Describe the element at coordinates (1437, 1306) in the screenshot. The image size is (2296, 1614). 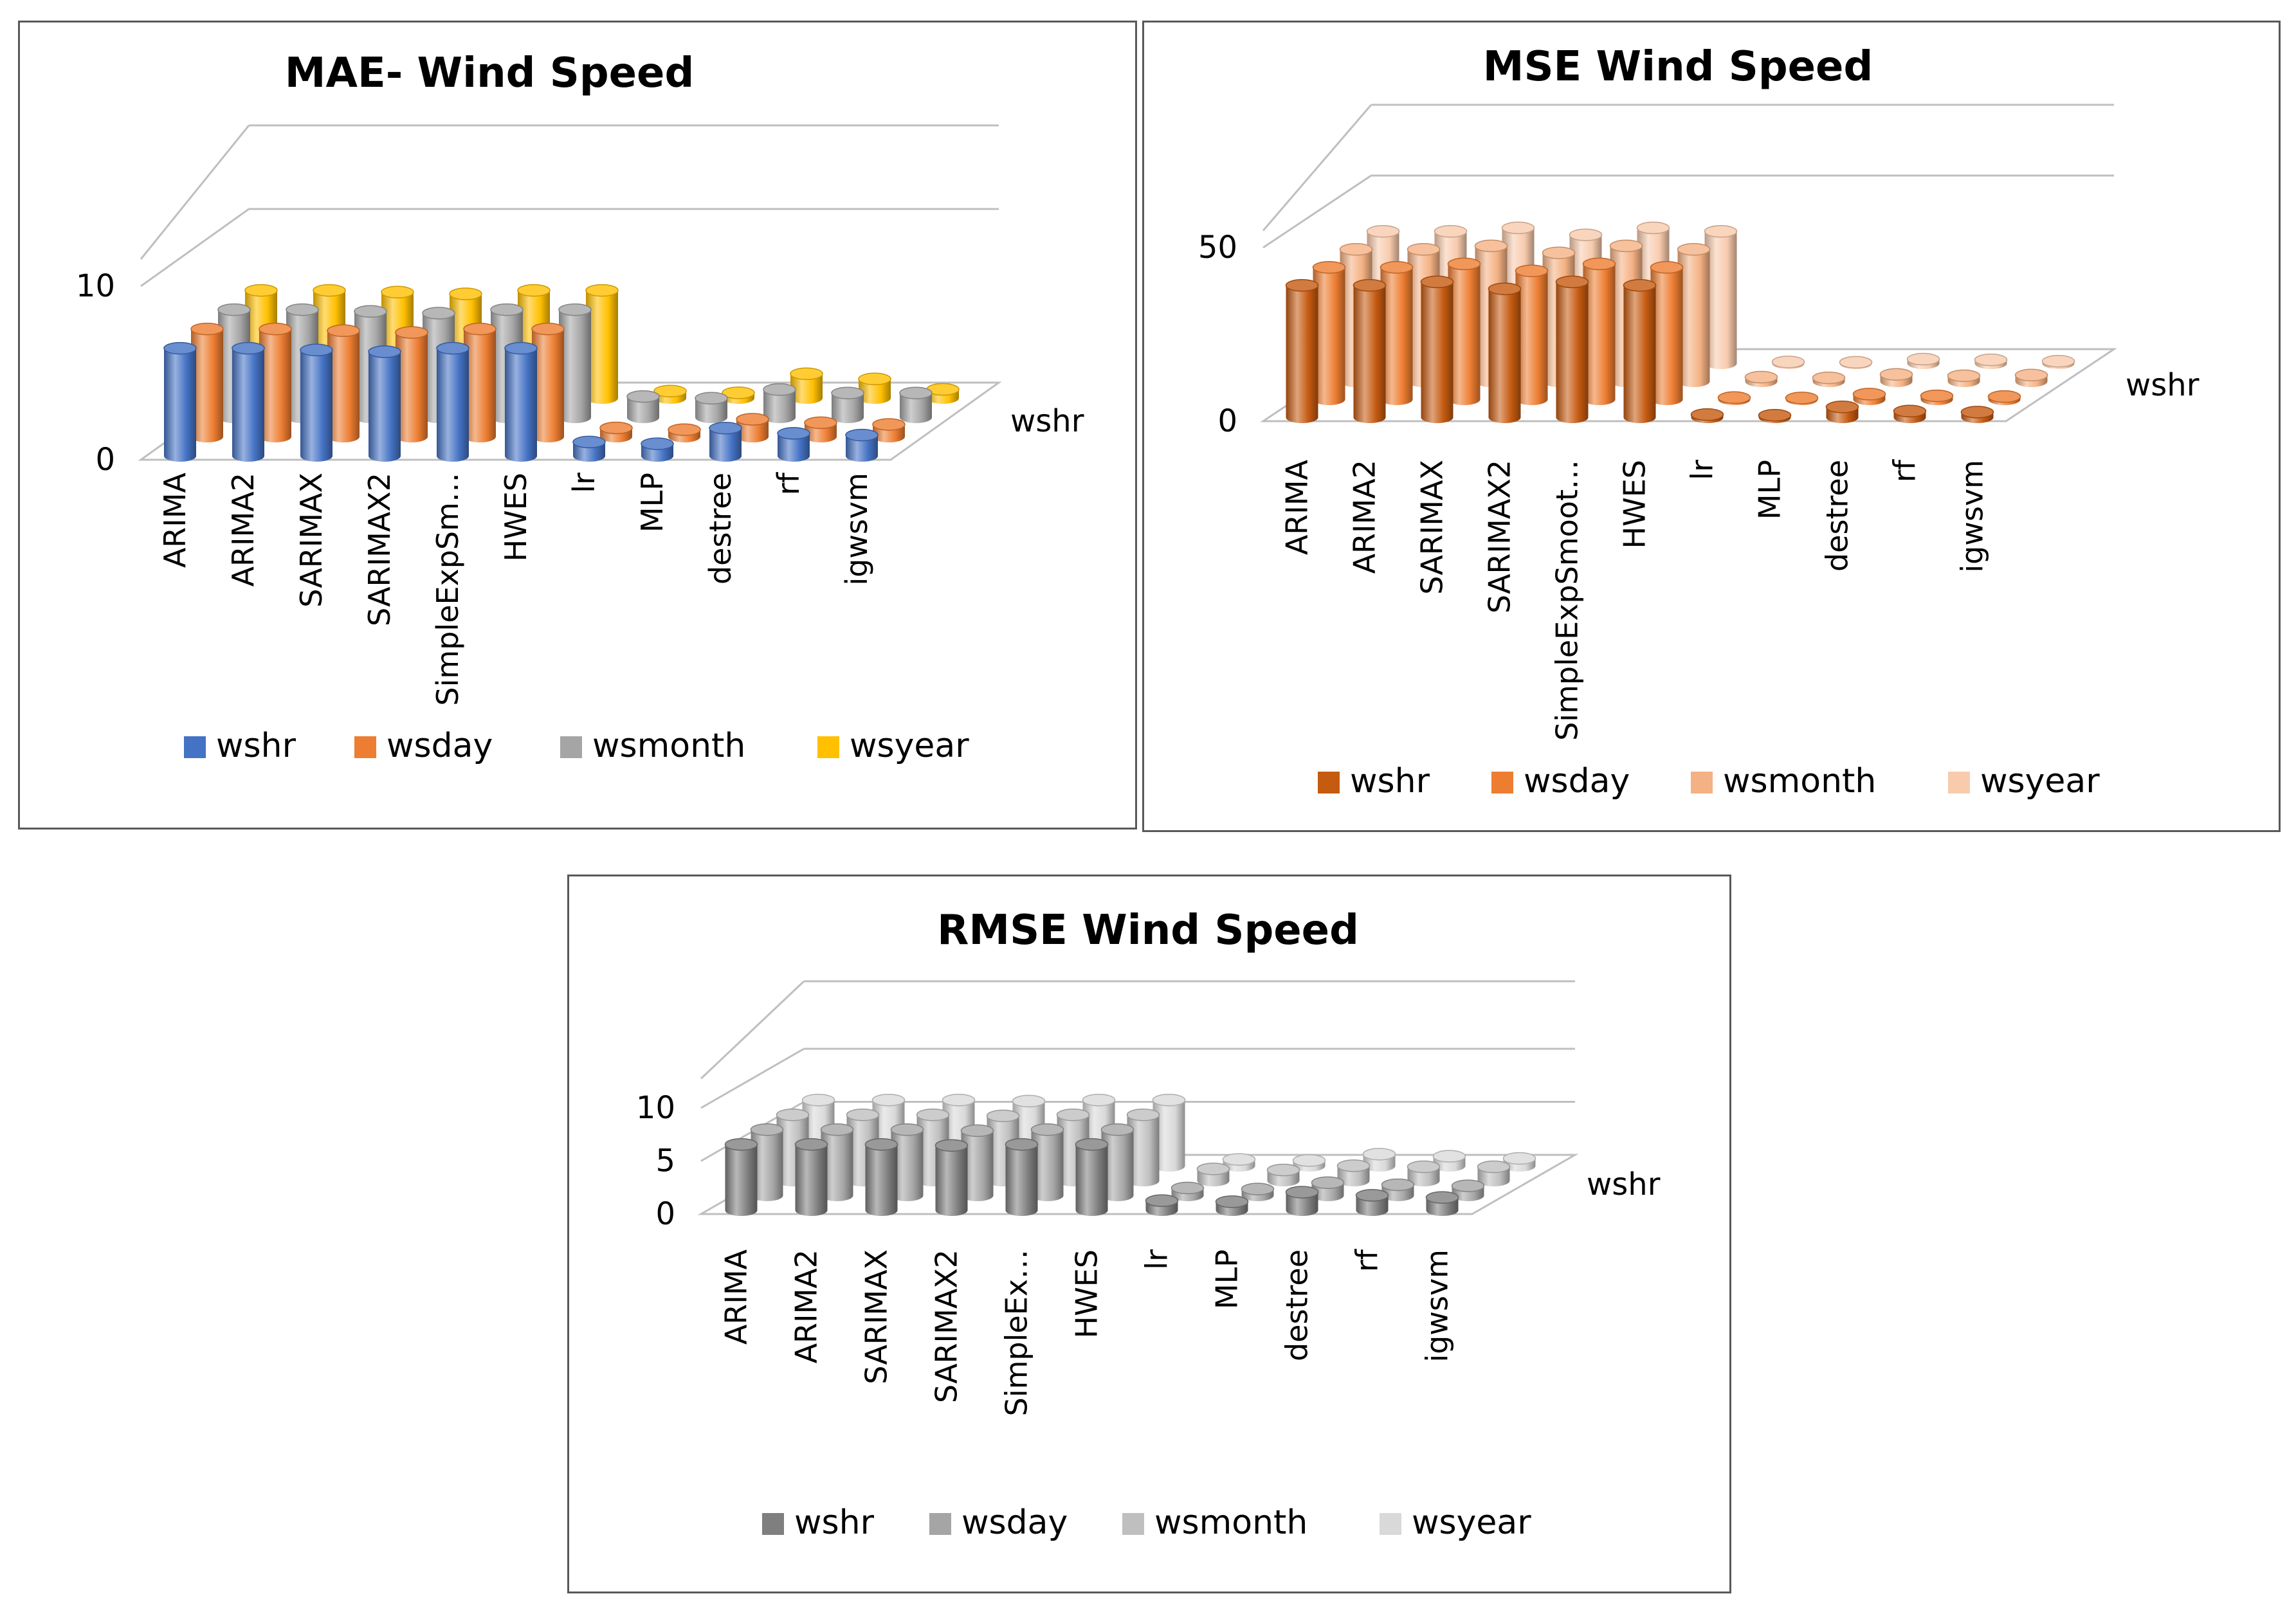
I see `x-tick-label: igwsvm` at that location.